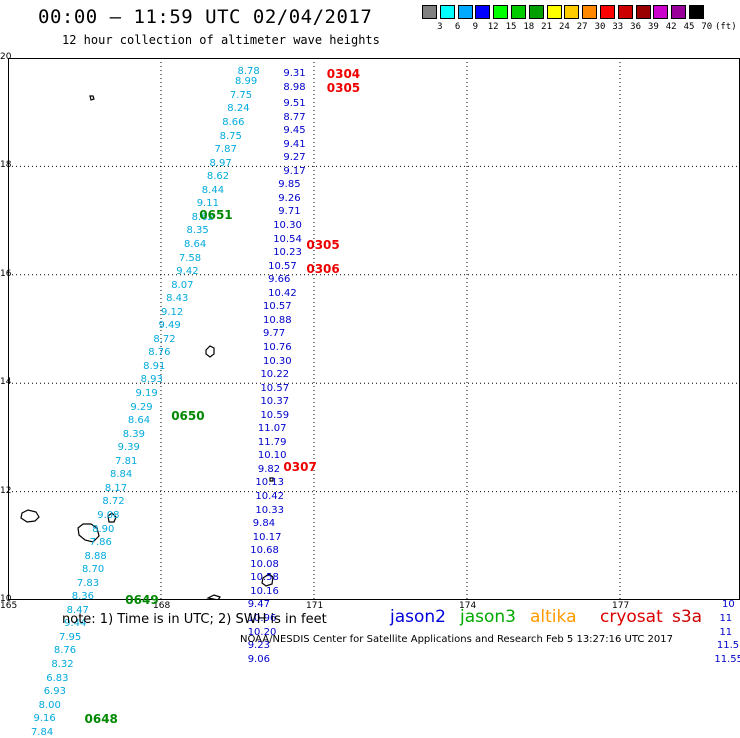  What do you see at coordinates (83, 597) in the screenshot?
I see `swh-value: 8.36` at bounding box center [83, 597].